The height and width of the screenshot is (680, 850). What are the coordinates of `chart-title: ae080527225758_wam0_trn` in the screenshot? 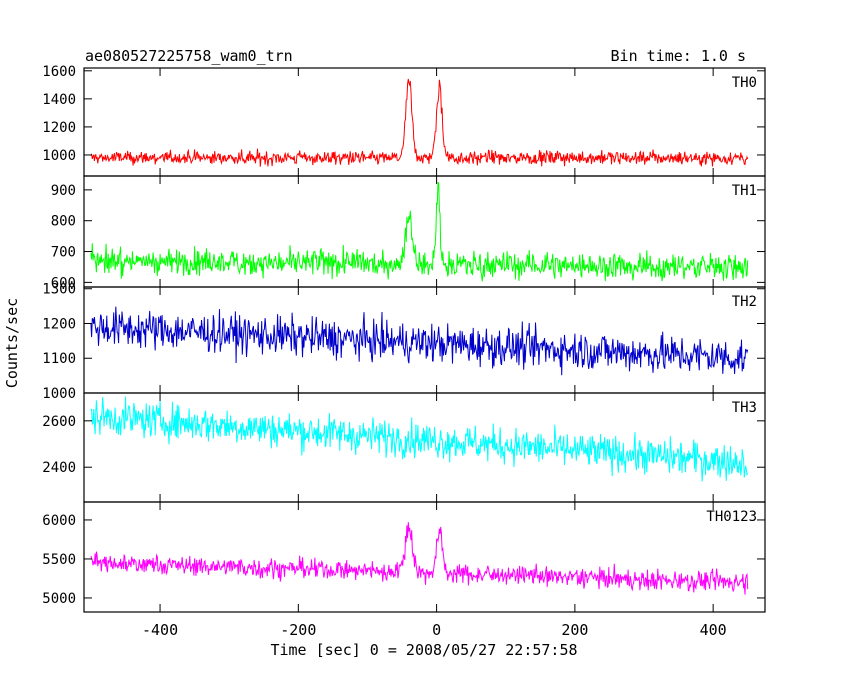 It's located at (189, 56).